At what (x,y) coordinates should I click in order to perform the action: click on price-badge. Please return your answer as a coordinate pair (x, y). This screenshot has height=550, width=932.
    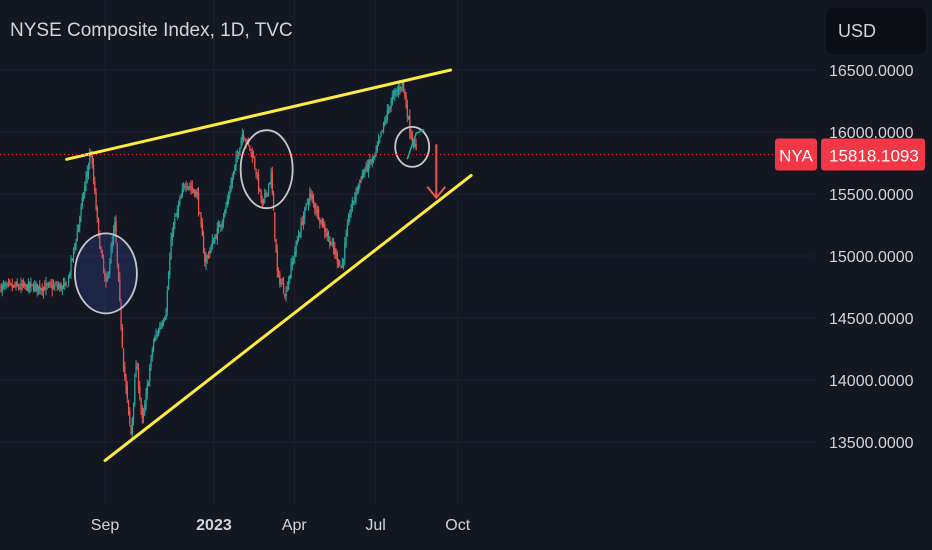
    Looking at the image, I should click on (873, 154).